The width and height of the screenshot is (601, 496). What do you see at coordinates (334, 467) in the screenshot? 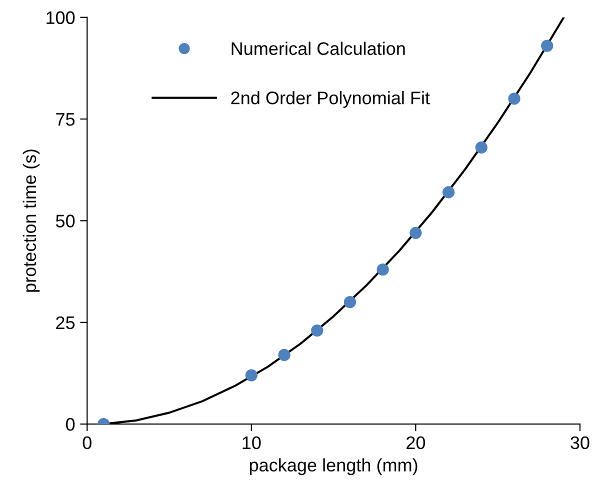
I see `x-axis-title: package length (mm)` at bounding box center [334, 467].